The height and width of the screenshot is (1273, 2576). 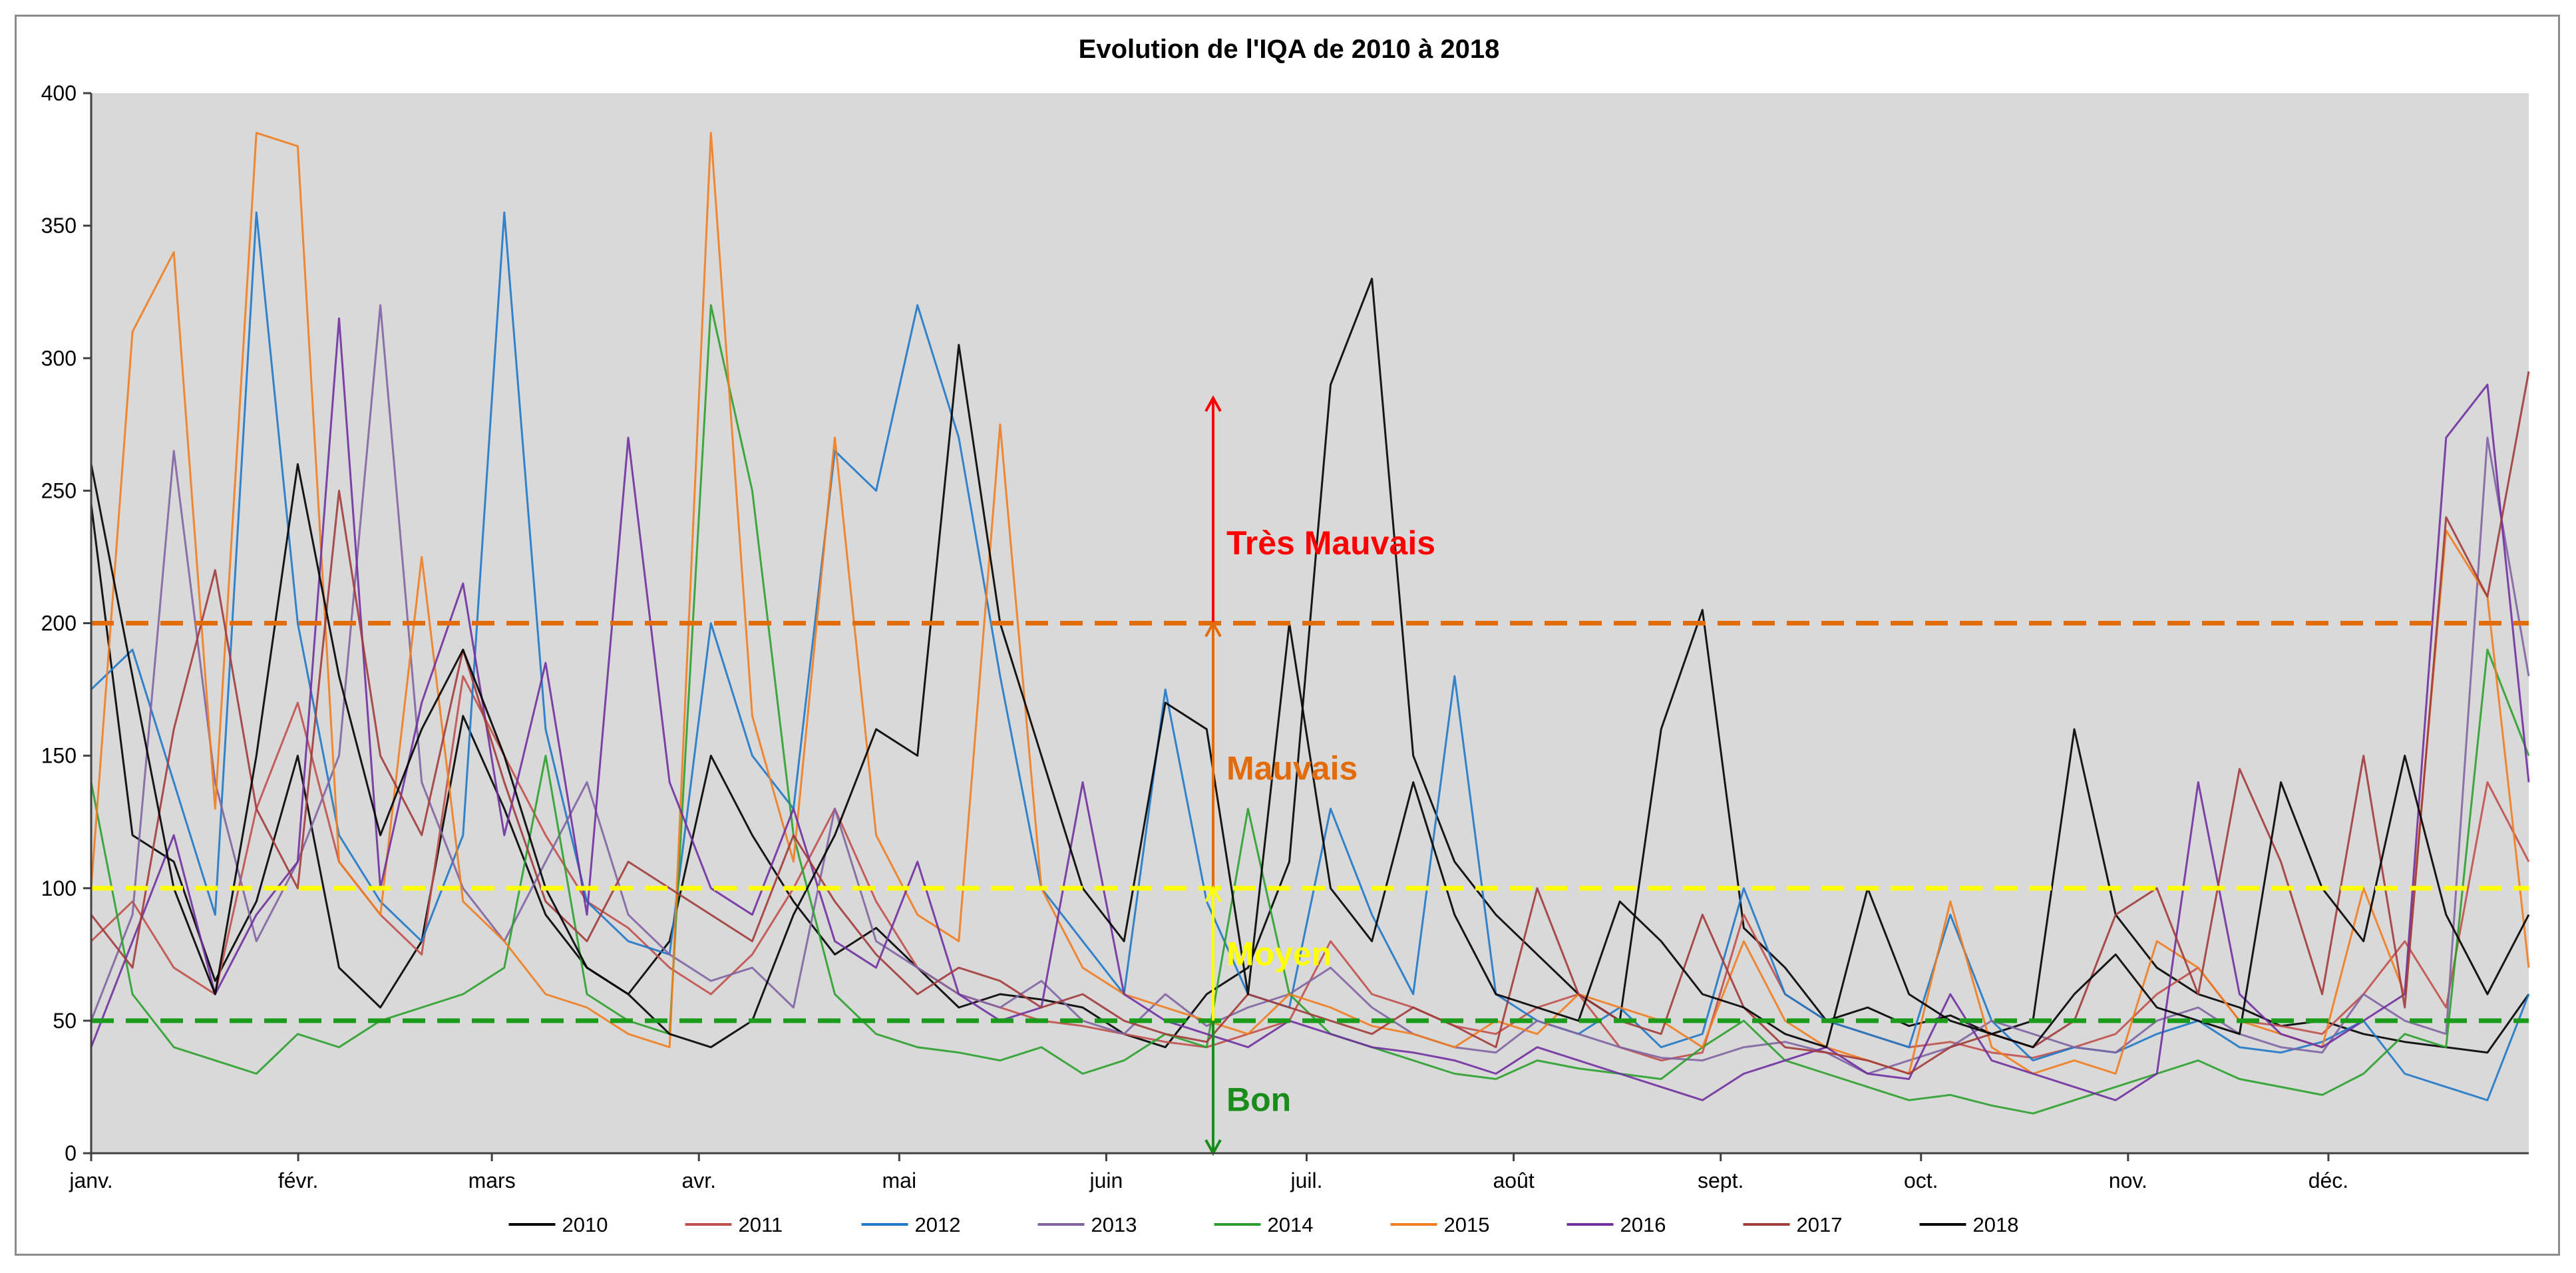 What do you see at coordinates (2128, 1180) in the screenshot?
I see `x-tick-label: nov.` at bounding box center [2128, 1180].